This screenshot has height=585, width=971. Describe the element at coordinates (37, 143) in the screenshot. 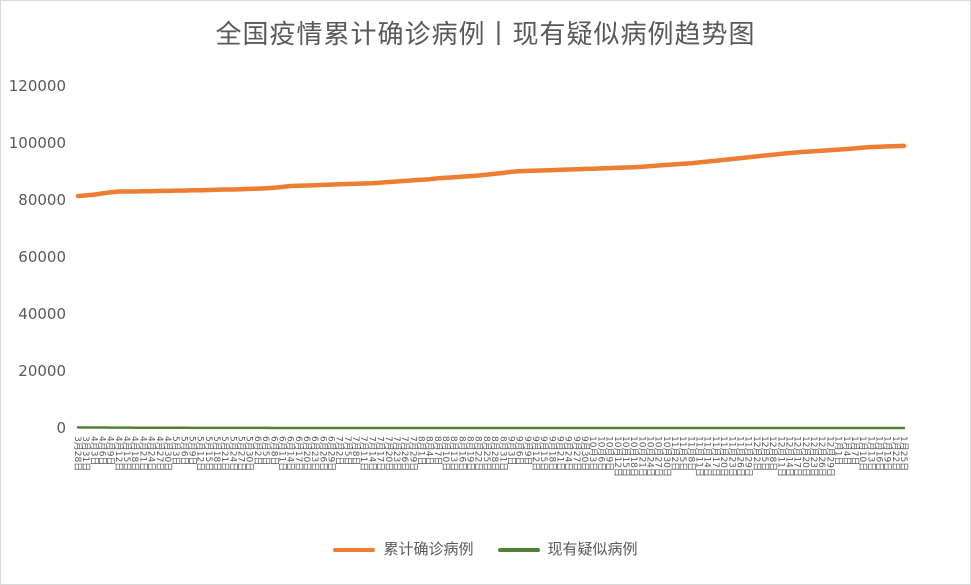

I see `y-tick-label: 100000` at that location.